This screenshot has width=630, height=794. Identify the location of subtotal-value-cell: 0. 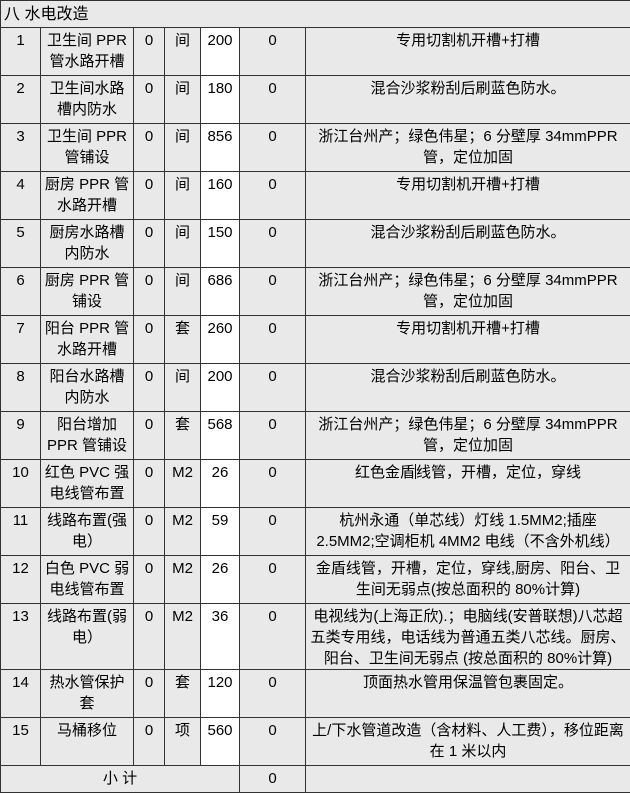
(272, 779).